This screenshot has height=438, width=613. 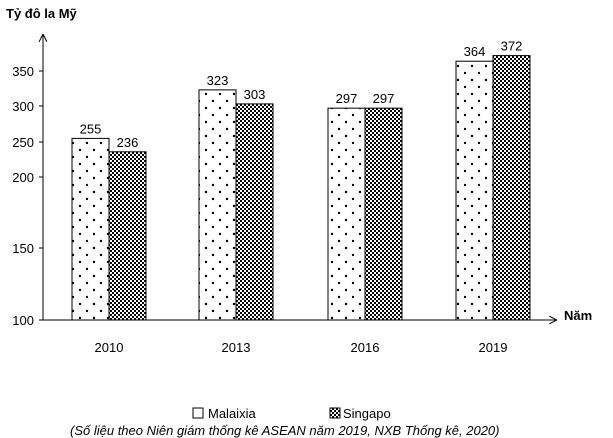 I want to click on x-tick-label-2016: 2016, so click(x=365, y=347).